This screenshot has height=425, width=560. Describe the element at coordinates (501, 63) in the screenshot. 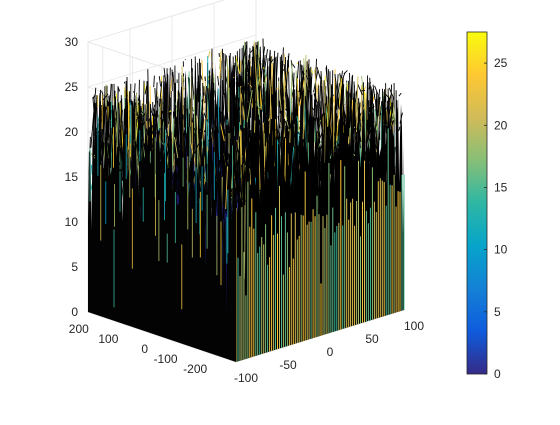

I see `colorbar-tick-label: 25` at that location.